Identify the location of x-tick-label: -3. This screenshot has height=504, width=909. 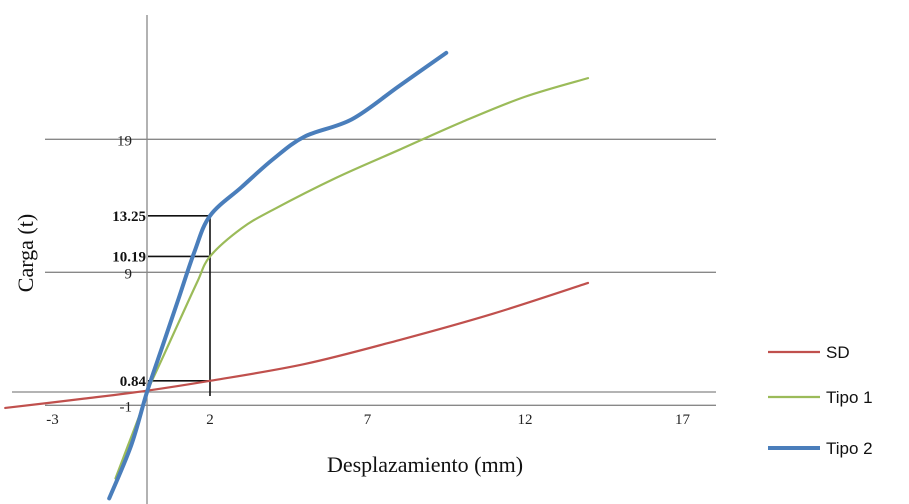
(52, 420).